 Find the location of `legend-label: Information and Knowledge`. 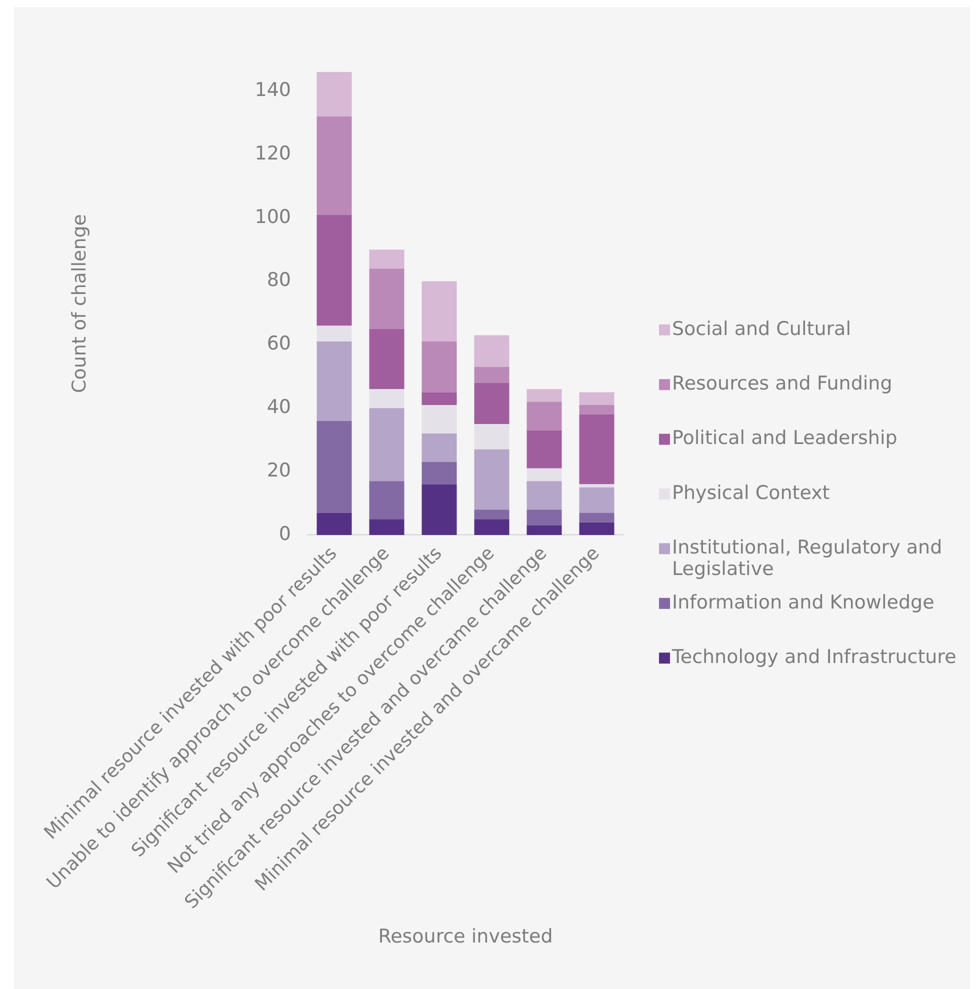

legend-label: Information and Knowledge is located at coordinates (803, 602).